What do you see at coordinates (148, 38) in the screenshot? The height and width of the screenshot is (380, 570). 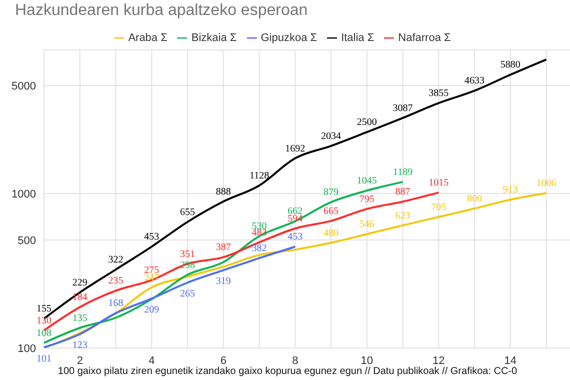 I see `legend-label: Araba Σ` at bounding box center [148, 38].